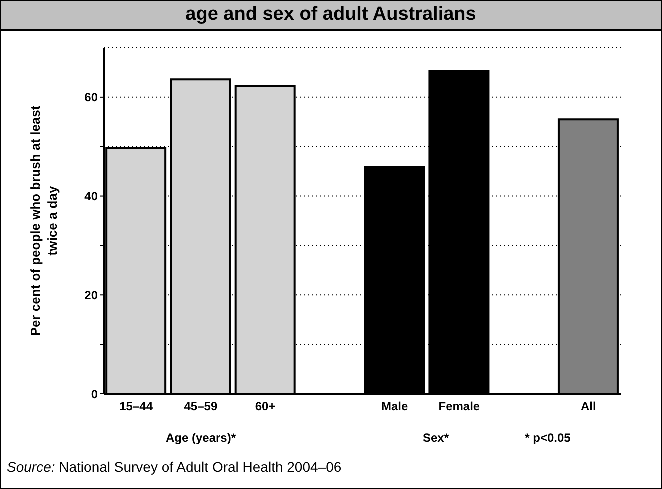 The height and width of the screenshot is (489, 662). I want to click on x-tick-label: All, so click(588, 407).